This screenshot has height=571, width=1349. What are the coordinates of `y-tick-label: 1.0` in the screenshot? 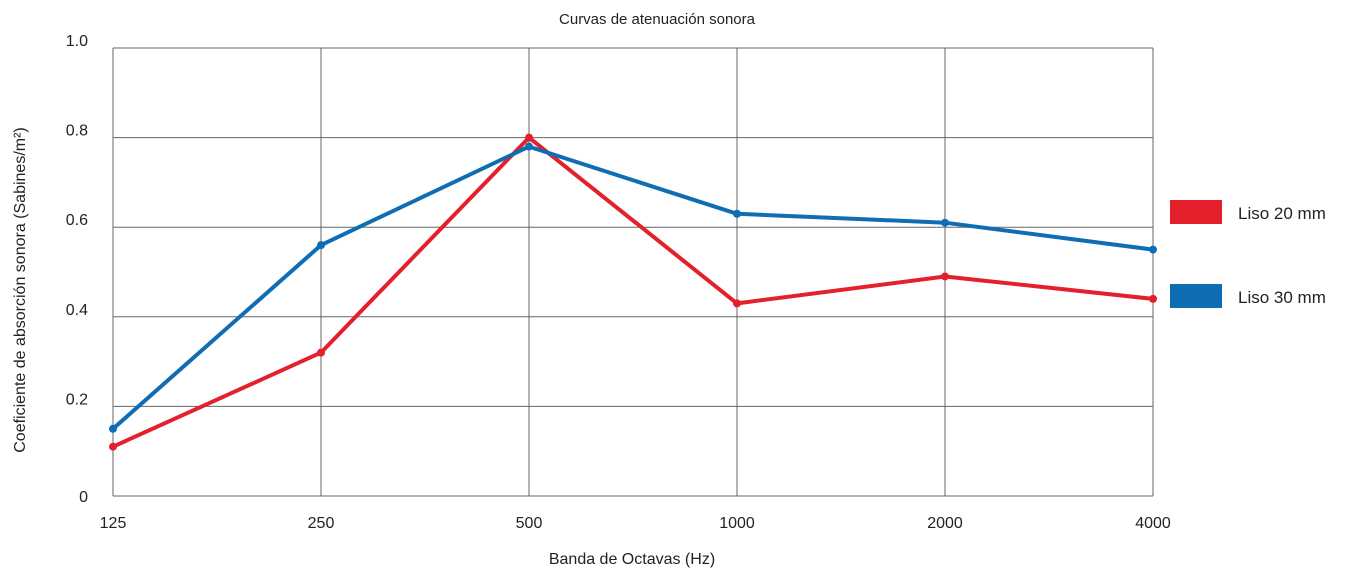 It's located at (77, 41).